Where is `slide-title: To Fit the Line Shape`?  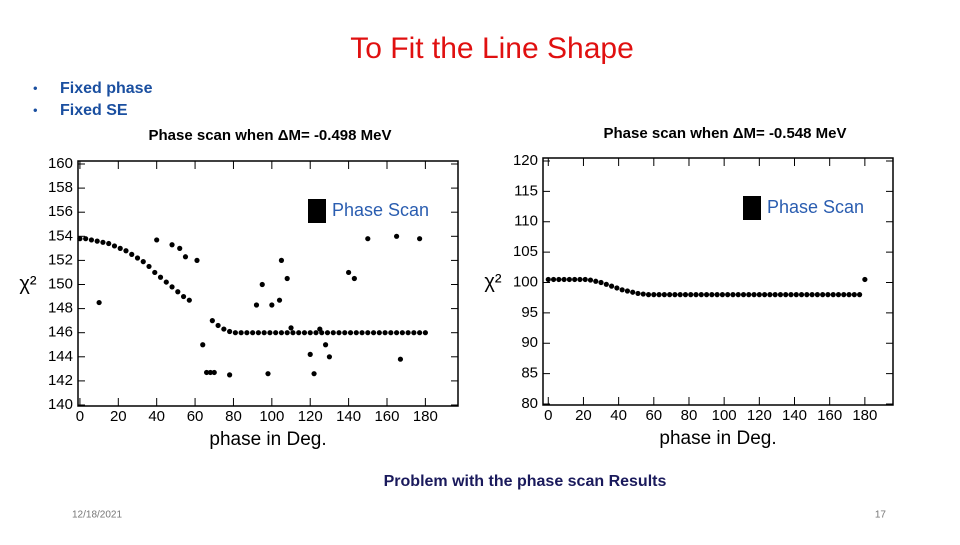
slide-title: To Fit the Line Shape is located at coordinates (492, 48).